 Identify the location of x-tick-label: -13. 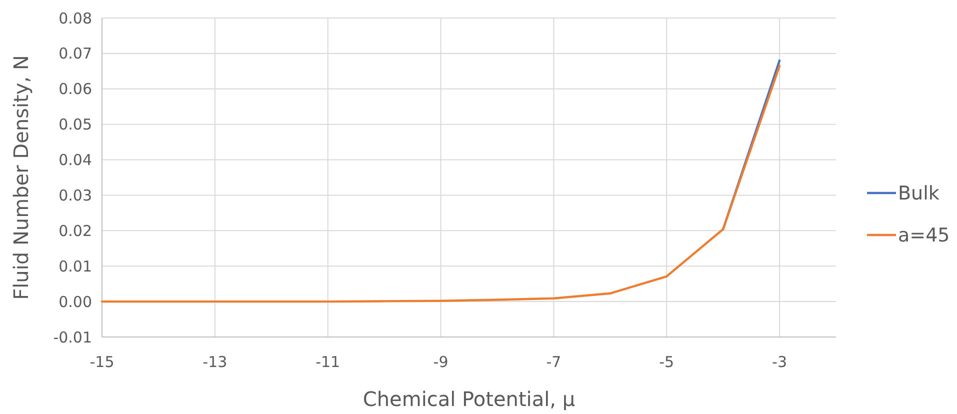
(215, 362).